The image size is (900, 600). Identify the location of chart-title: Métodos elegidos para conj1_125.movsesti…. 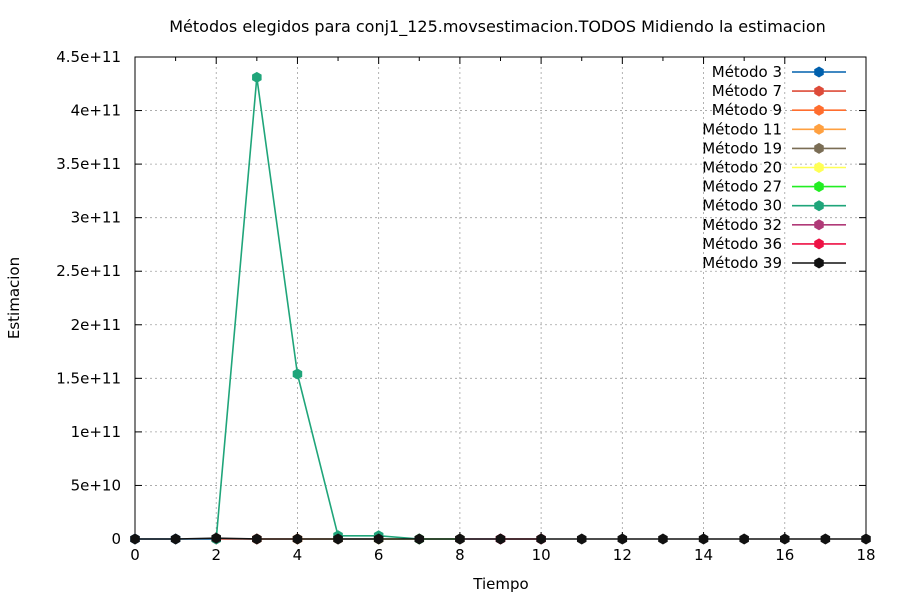
(497, 26).